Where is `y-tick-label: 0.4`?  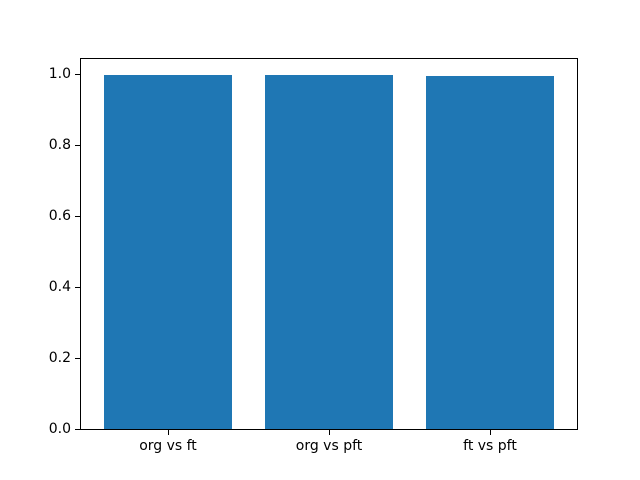
y-tick-label: 0.4 is located at coordinates (59, 287).